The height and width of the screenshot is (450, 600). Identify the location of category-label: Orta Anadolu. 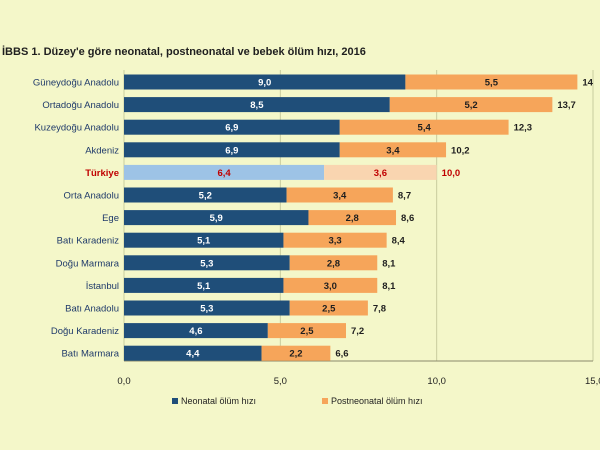
(91, 196).